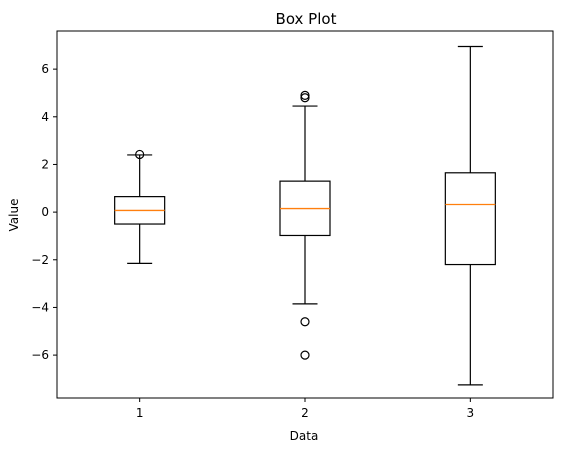 This screenshot has width=561, height=454. Describe the element at coordinates (305, 413) in the screenshot. I see `x-tick-label: 2` at that location.